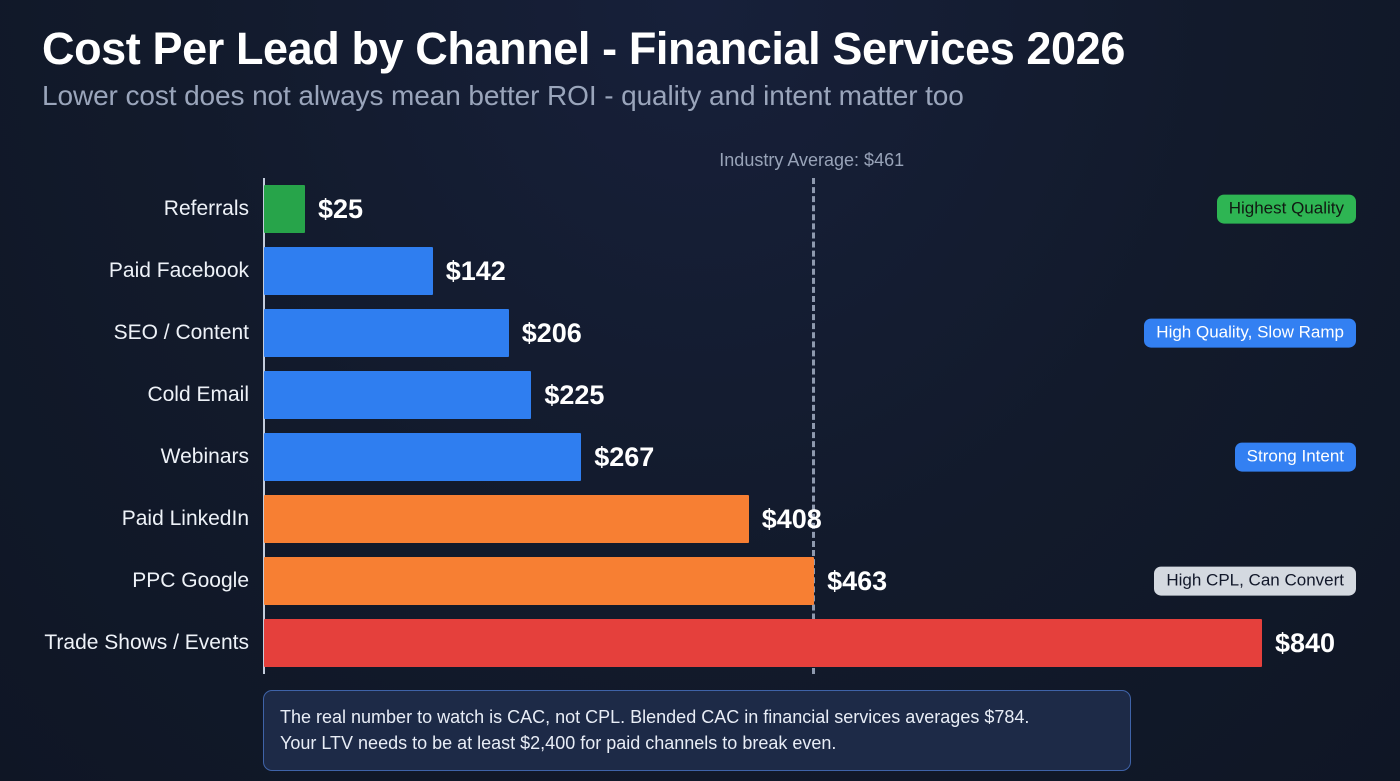  Describe the element at coordinates (813, 426) in the screenshot. I see `industry-average-reference-line` at that location.